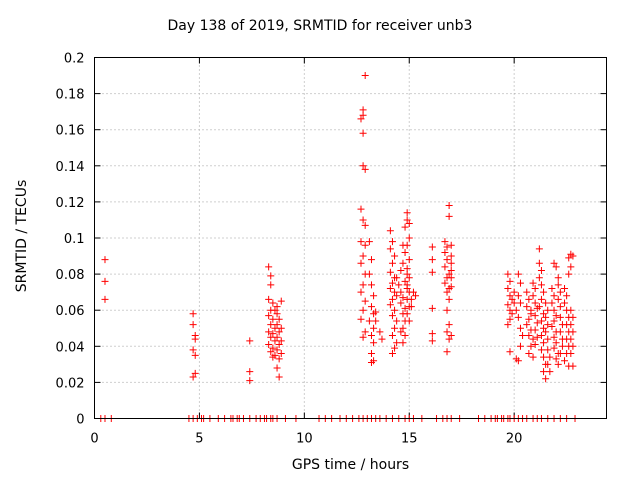 This screenshot has height=480, width=640. Describe the element at coordinates (70, 167) in the screenshot. I see `y-tick-label: 0.14` at that location.